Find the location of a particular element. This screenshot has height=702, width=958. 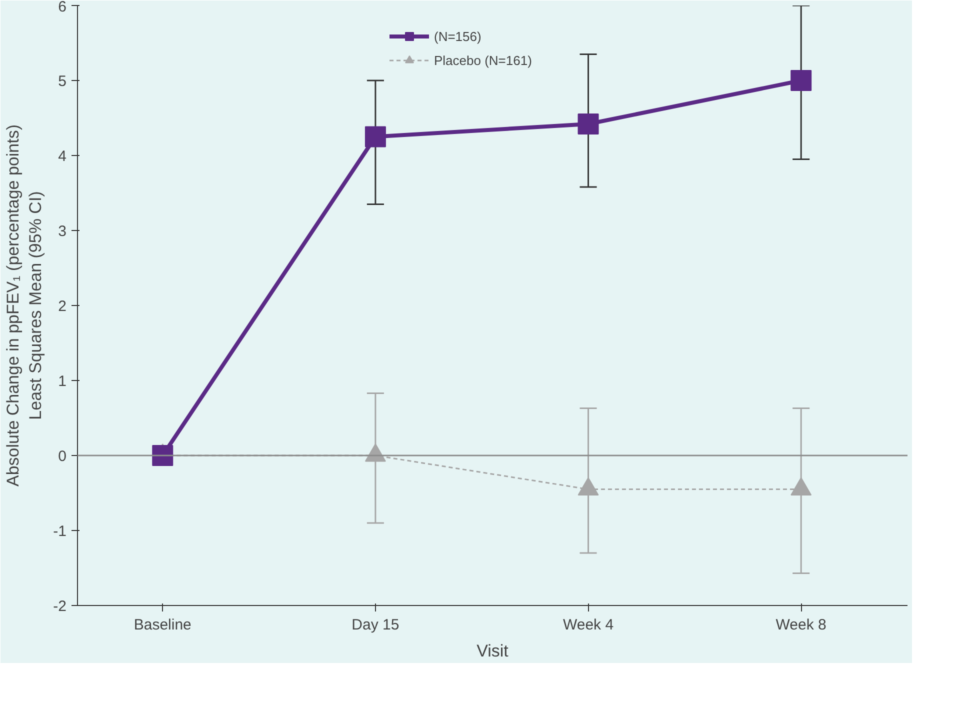

x-axis-title: Visit is located at coordinates (492, 651).